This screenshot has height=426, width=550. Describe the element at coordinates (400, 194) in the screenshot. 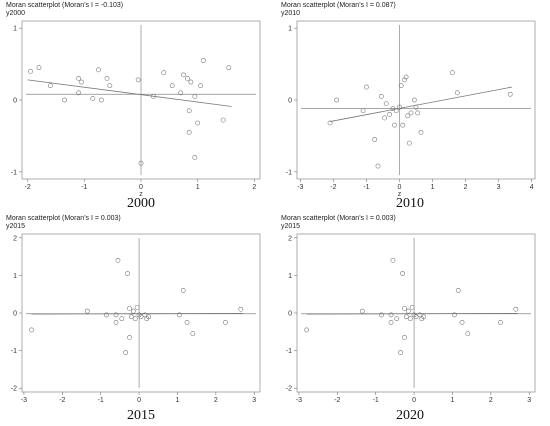

I see `x-axis-label: z` at that location.